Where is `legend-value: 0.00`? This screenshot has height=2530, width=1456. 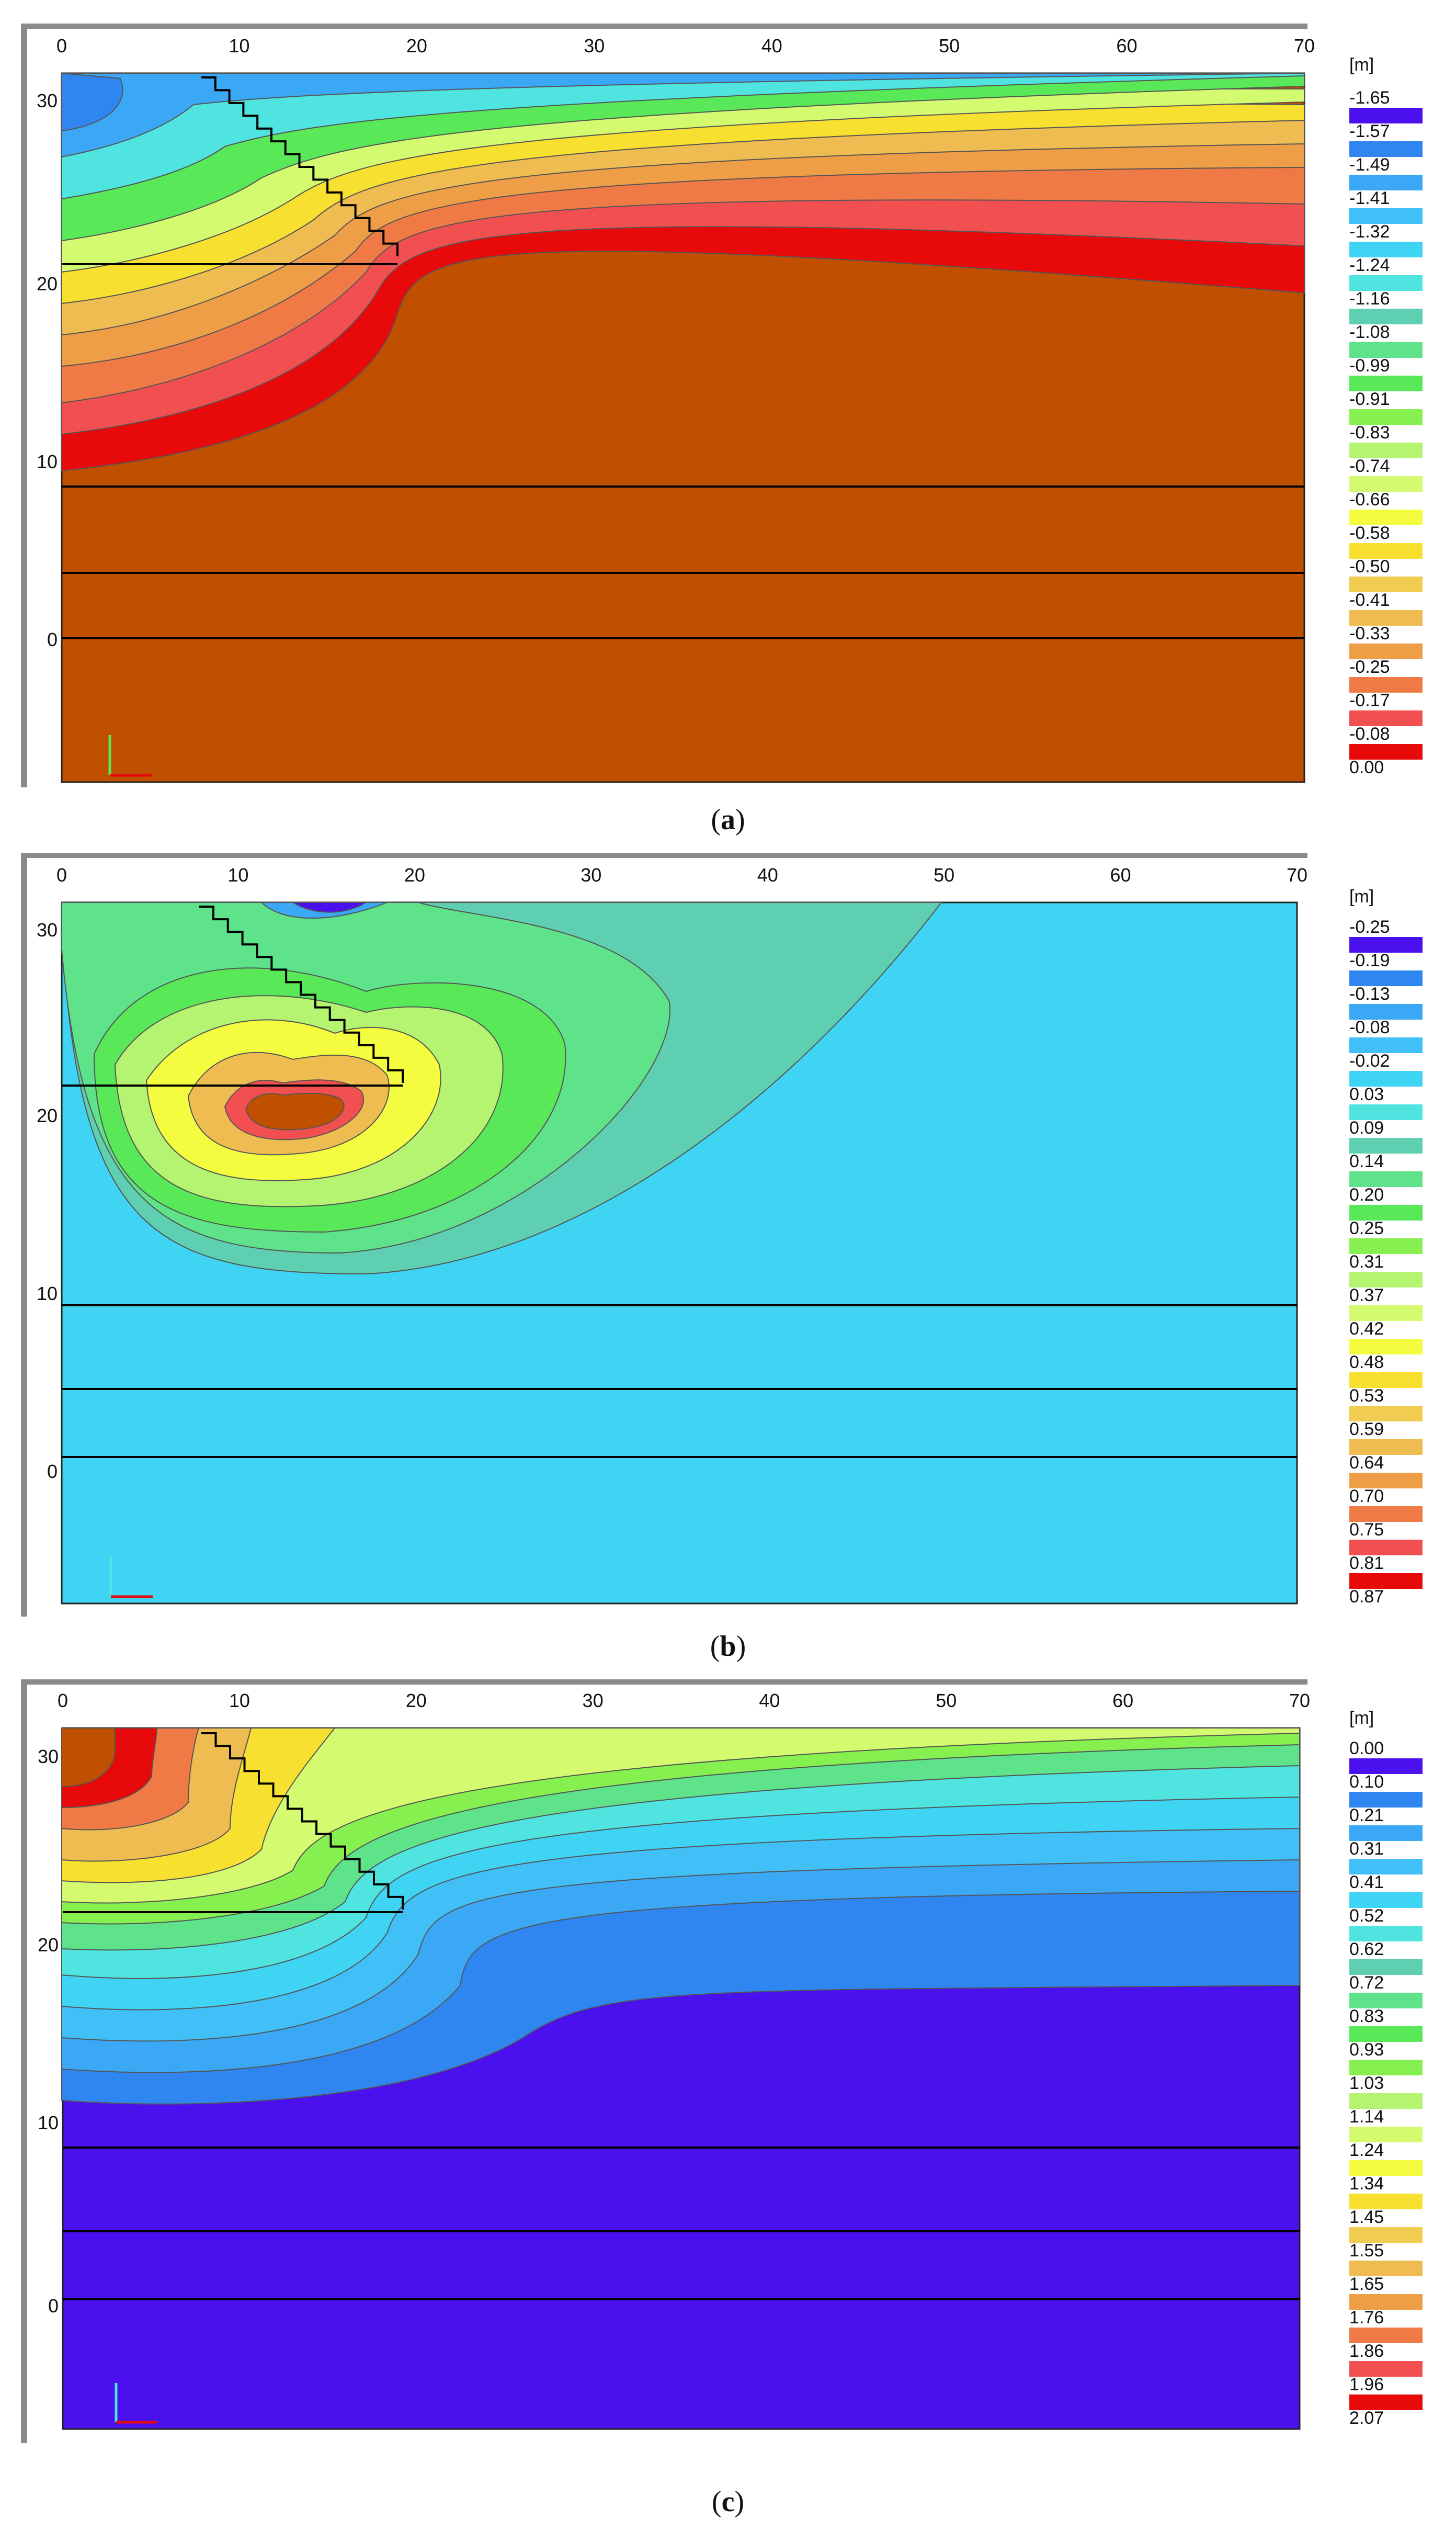 legend-value: 0.00 is located at coordinates (1366, 1748).